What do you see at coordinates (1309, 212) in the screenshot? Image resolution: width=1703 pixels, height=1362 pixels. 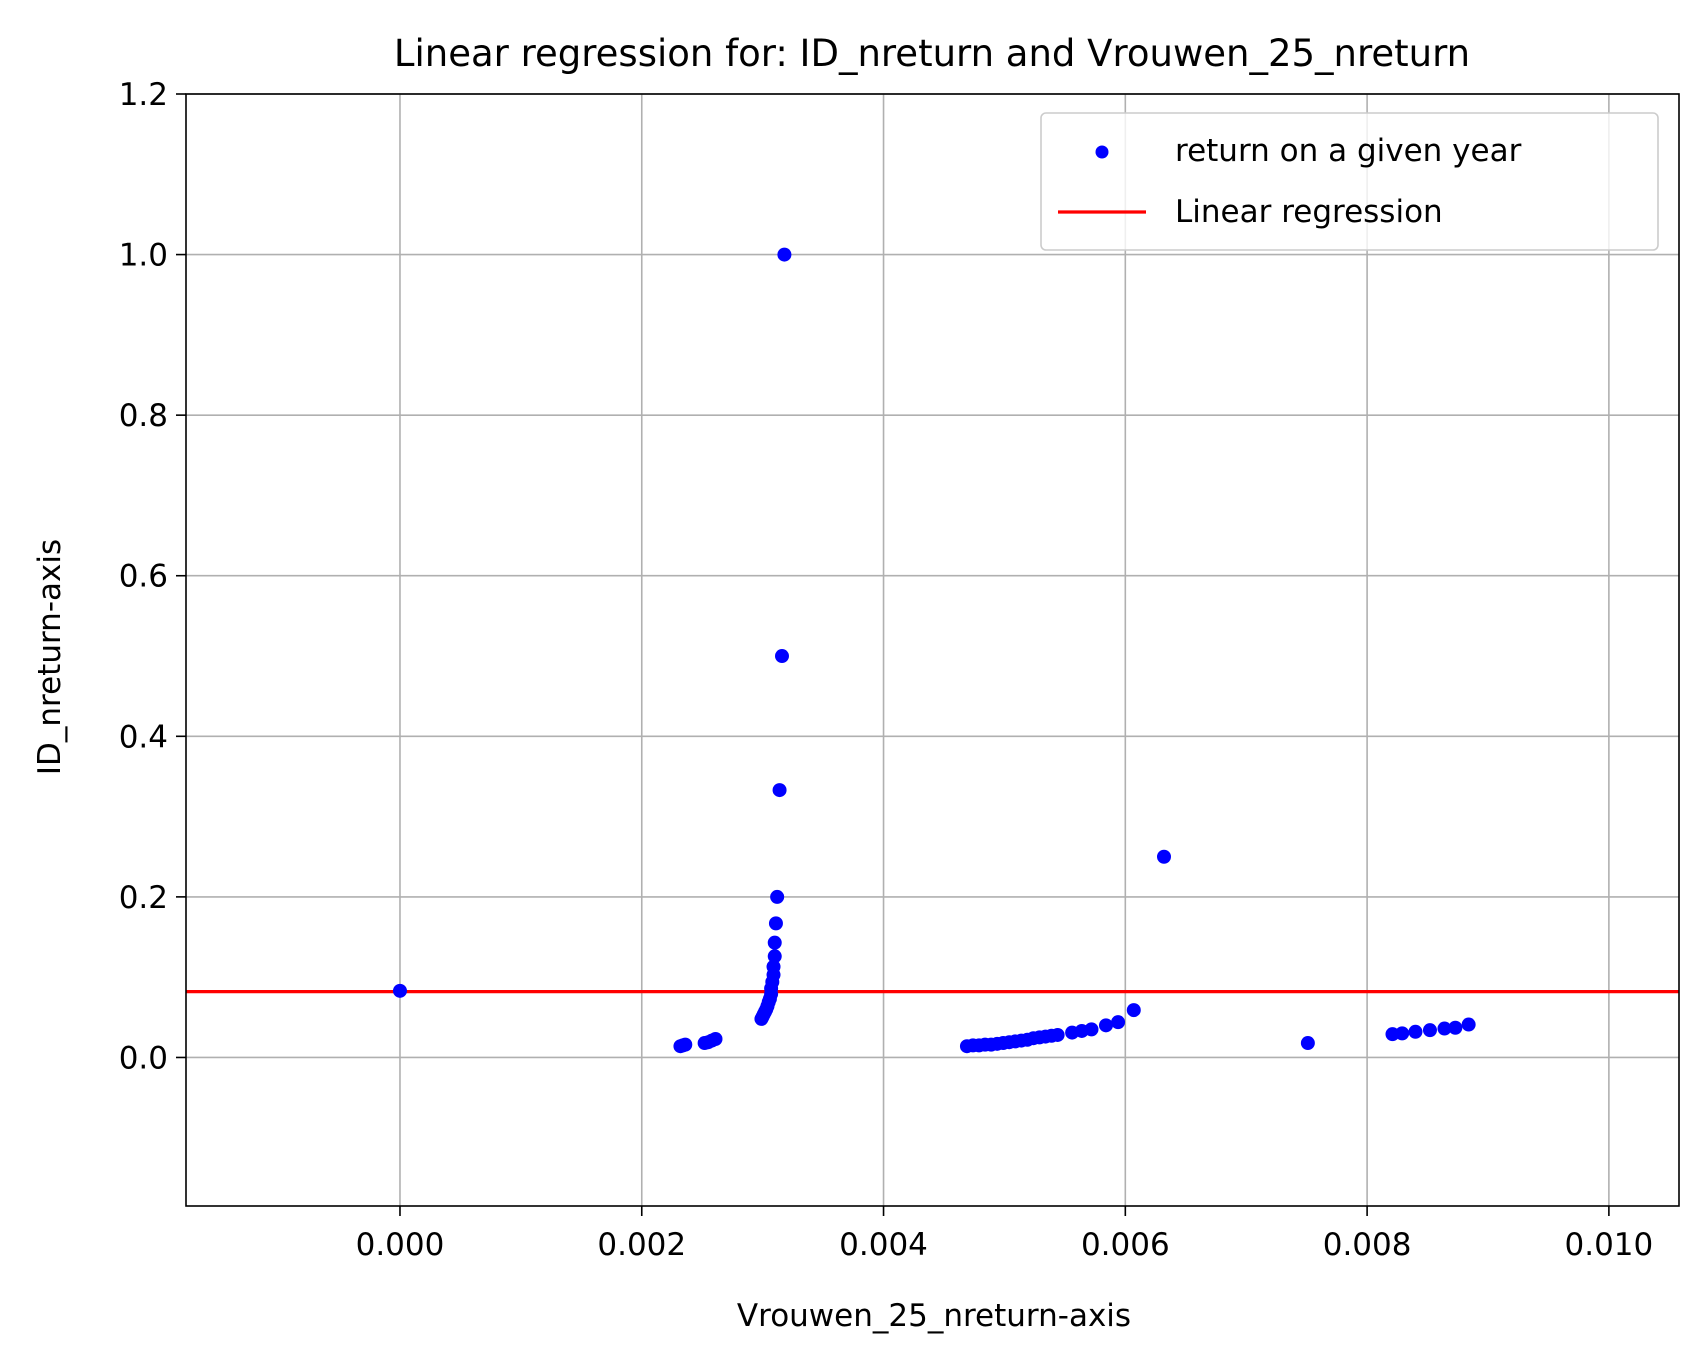 I see `legend-label-line: Linear regression` at bounding box center [1309, 212].